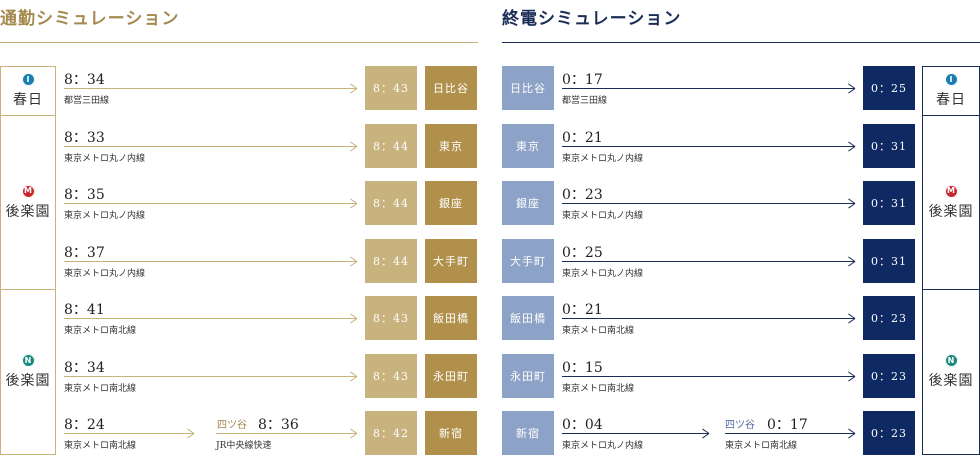 This screenshot has width=980, height=455. Describe the element at coordinates (28, 372) in the screenshot. I see `commute-station-korakuen-namboku: N 後楽園` at that location.